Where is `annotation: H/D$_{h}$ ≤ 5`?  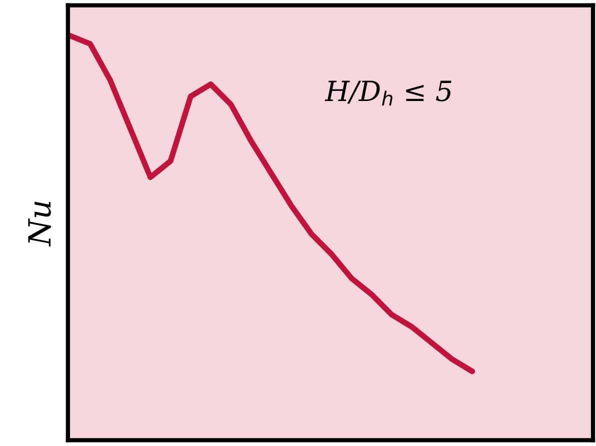 annotation: H/D$_{h}$ ≤ 5 is located at coordinates (388, 93).